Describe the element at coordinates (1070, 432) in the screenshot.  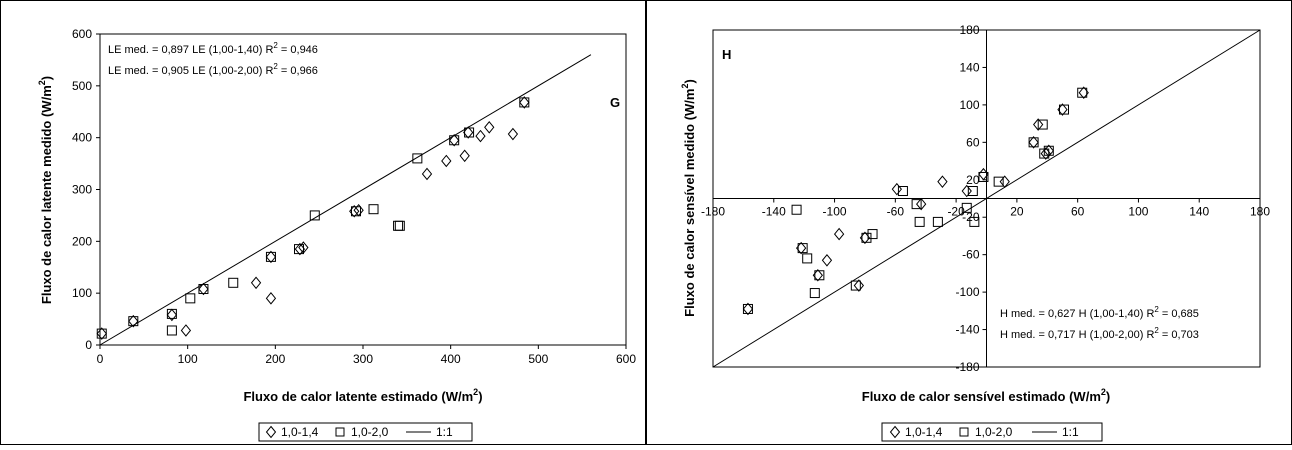
I see `chart-h-legend-series-3: 1:1` at that location.